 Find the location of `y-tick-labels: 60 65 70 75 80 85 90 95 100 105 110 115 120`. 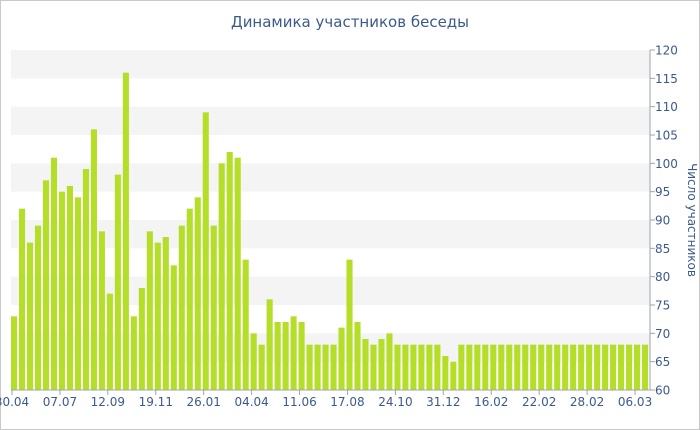

y-tick-labels: 60 65 70 75 80 85 90 95 100 105 110 115 120 is located at coordinates (664, 221).